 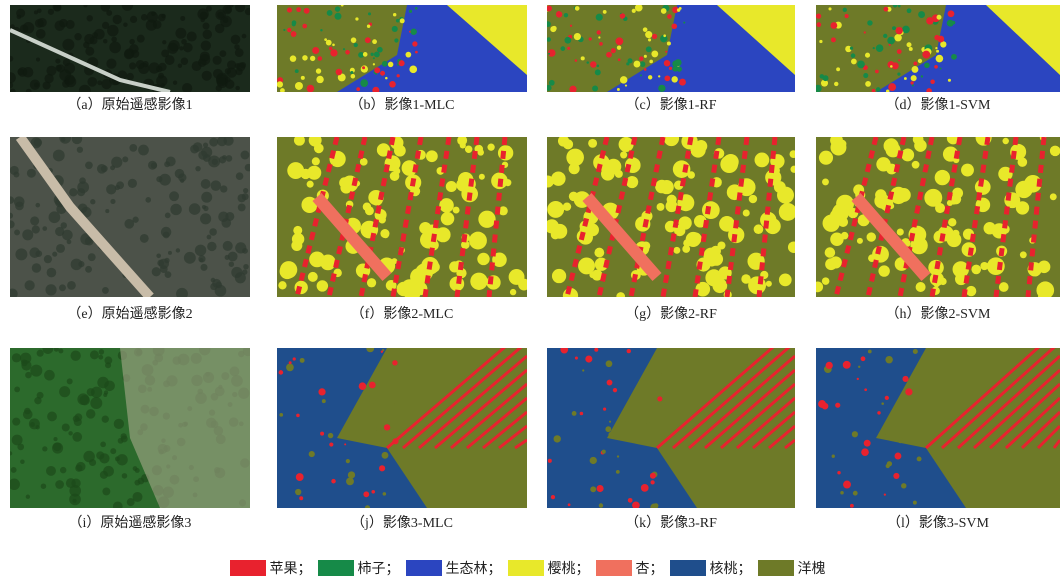 I want to click on legend-item: 生态林；, so click(x=453, y=568).